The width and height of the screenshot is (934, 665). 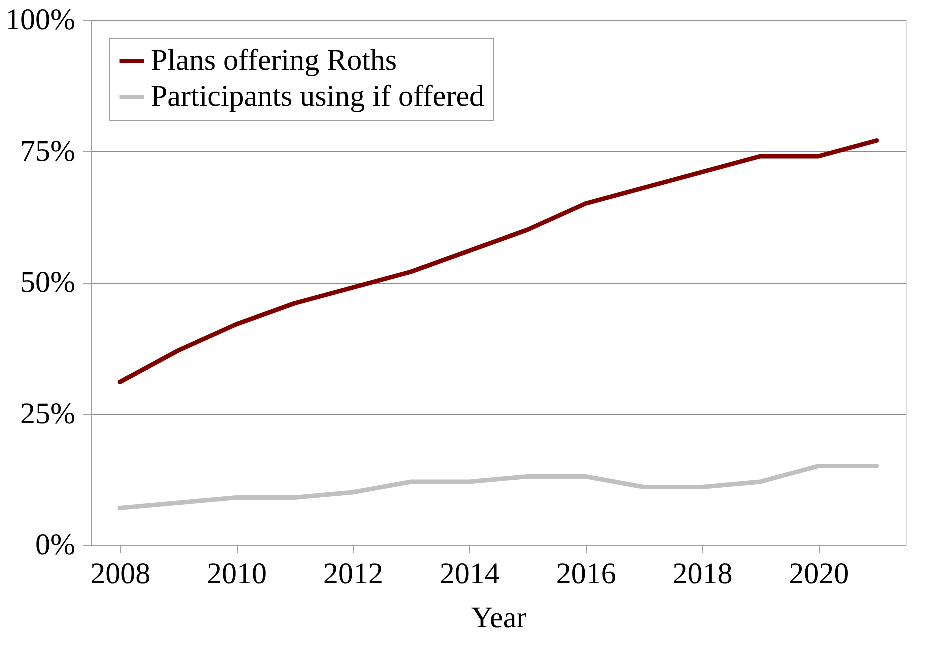 I want to click on legend-label: Plans offering Roths, so click(x=274, y=60).